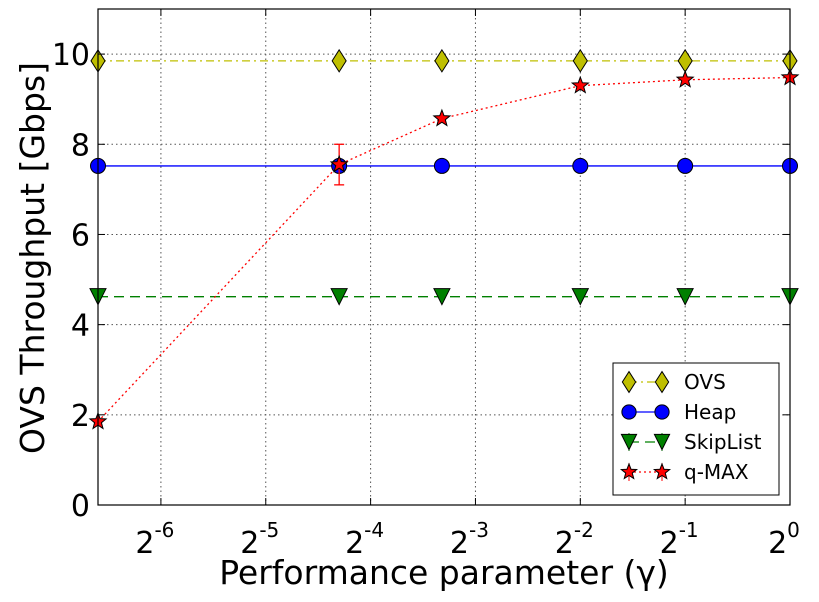 The width and height of the screenshot is (819, 602). Describe the element at coordinates (364, 539) in the screenshot. I see `x-tick-label: 2-4` at that location.